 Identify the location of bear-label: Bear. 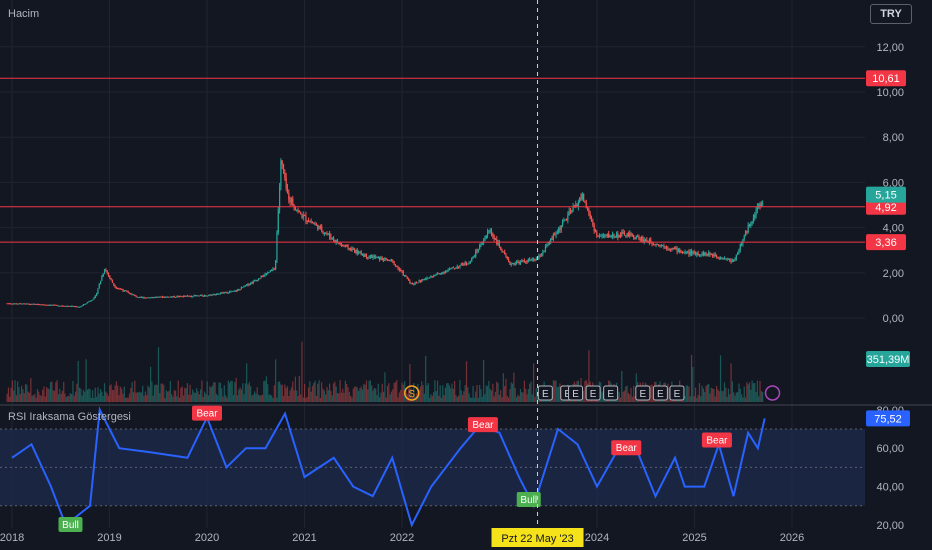
(483, 425).